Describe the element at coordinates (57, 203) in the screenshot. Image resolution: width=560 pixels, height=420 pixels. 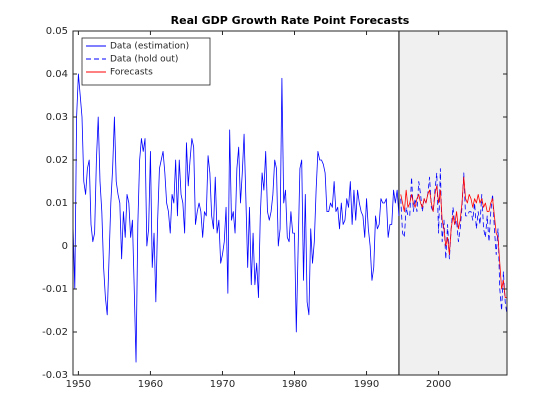
I see `y-tick-label: 0.01` at that location.